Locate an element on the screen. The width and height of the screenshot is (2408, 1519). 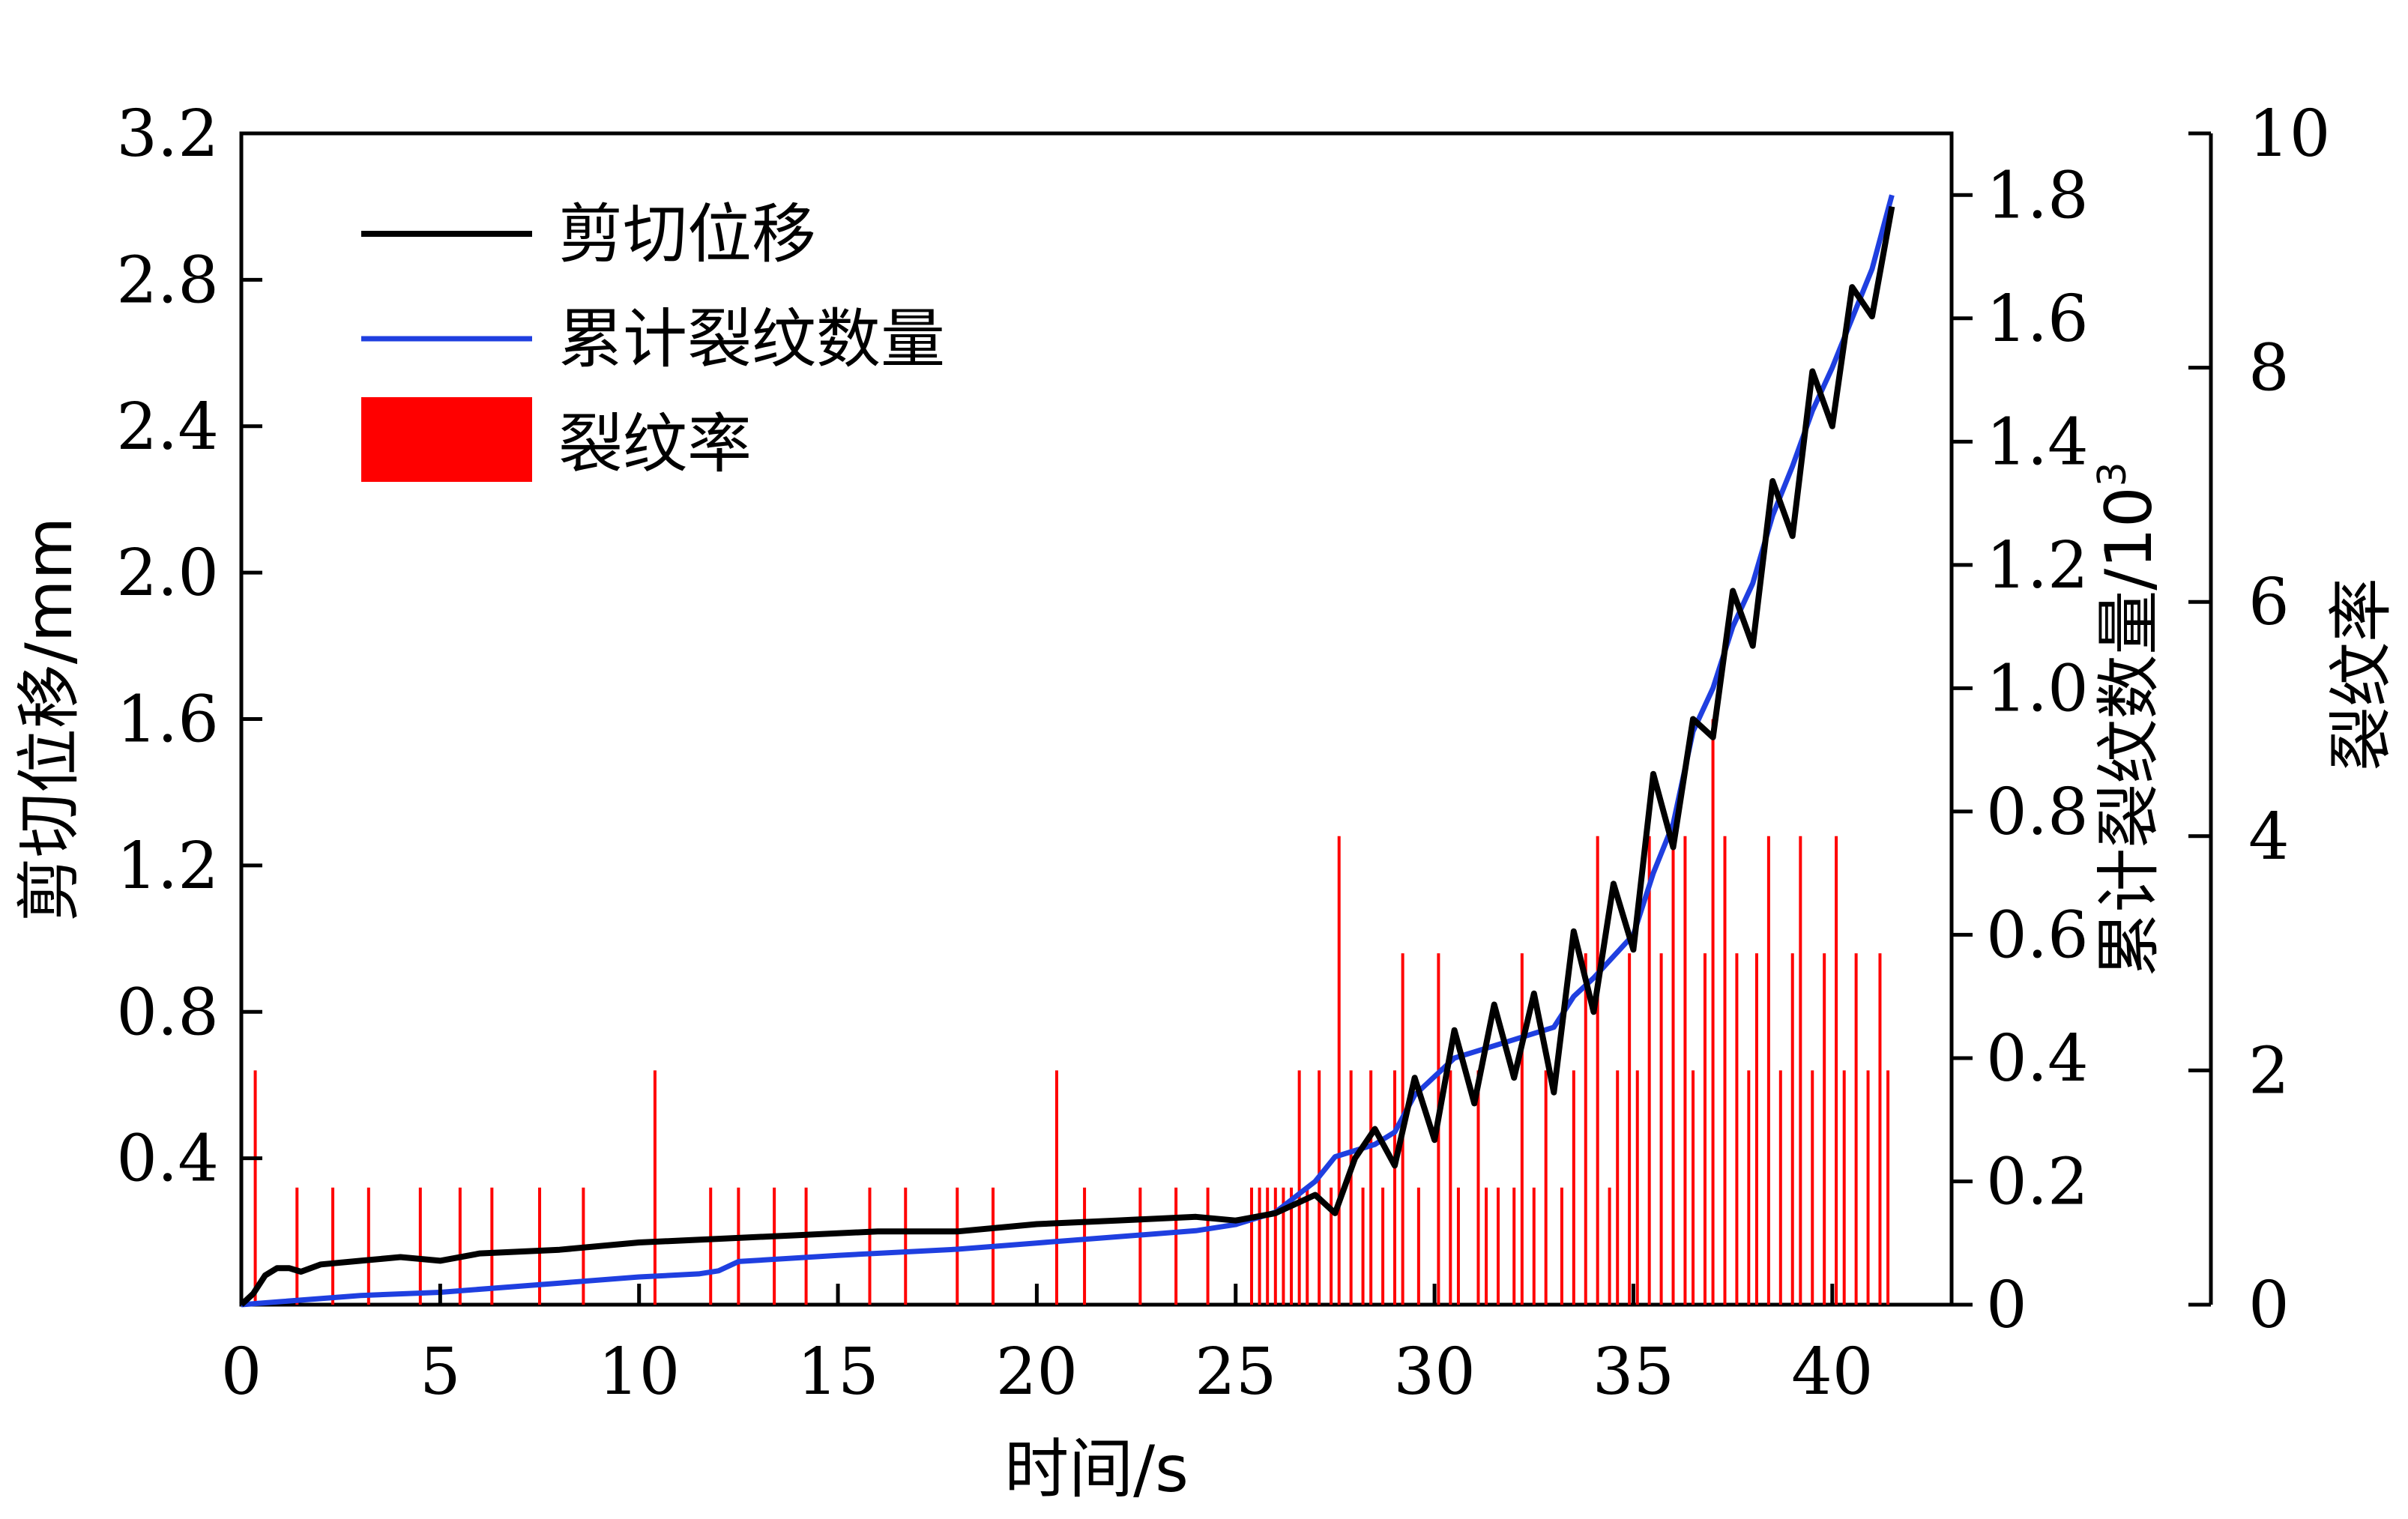
x-tick-label: 35 is located at coordinates (1633, 1372).